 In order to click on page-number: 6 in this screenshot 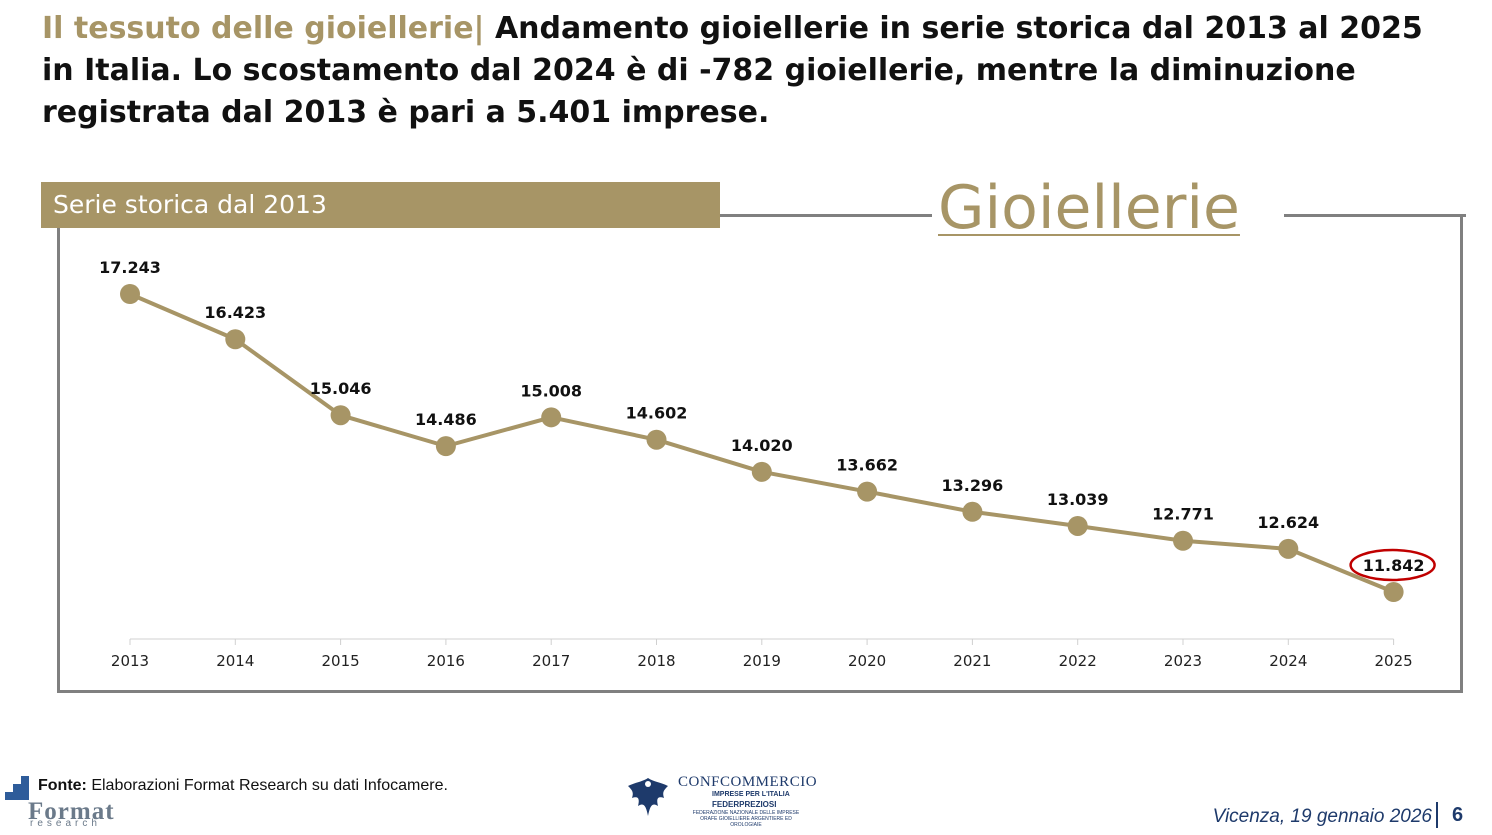, I will do `click(1458, 815)`.